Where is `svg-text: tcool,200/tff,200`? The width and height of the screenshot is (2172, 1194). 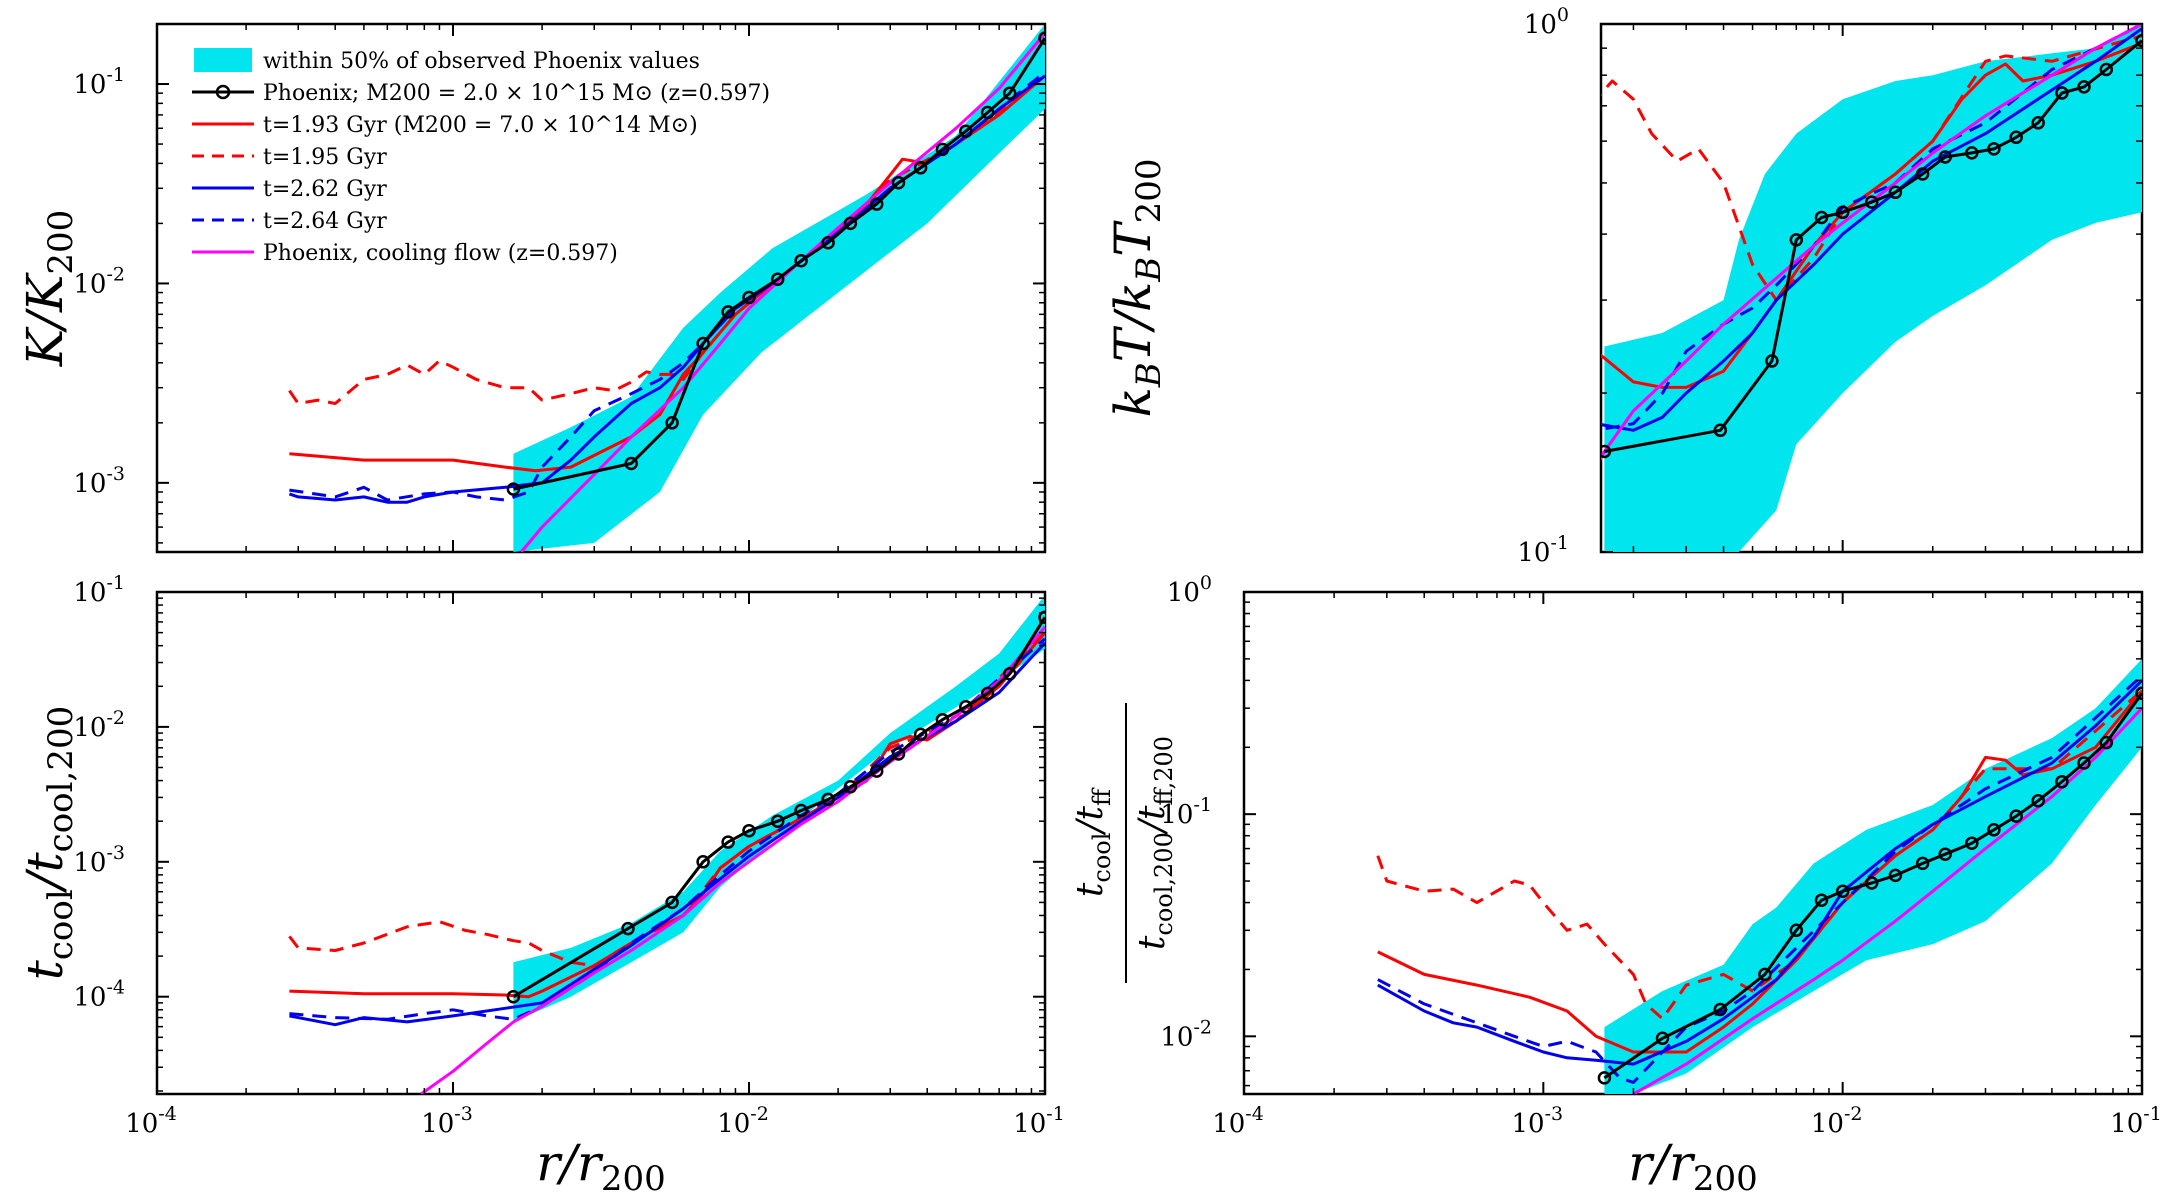 svg-text: tcool,200/tff,200 is located at coordinates (1155, 843).